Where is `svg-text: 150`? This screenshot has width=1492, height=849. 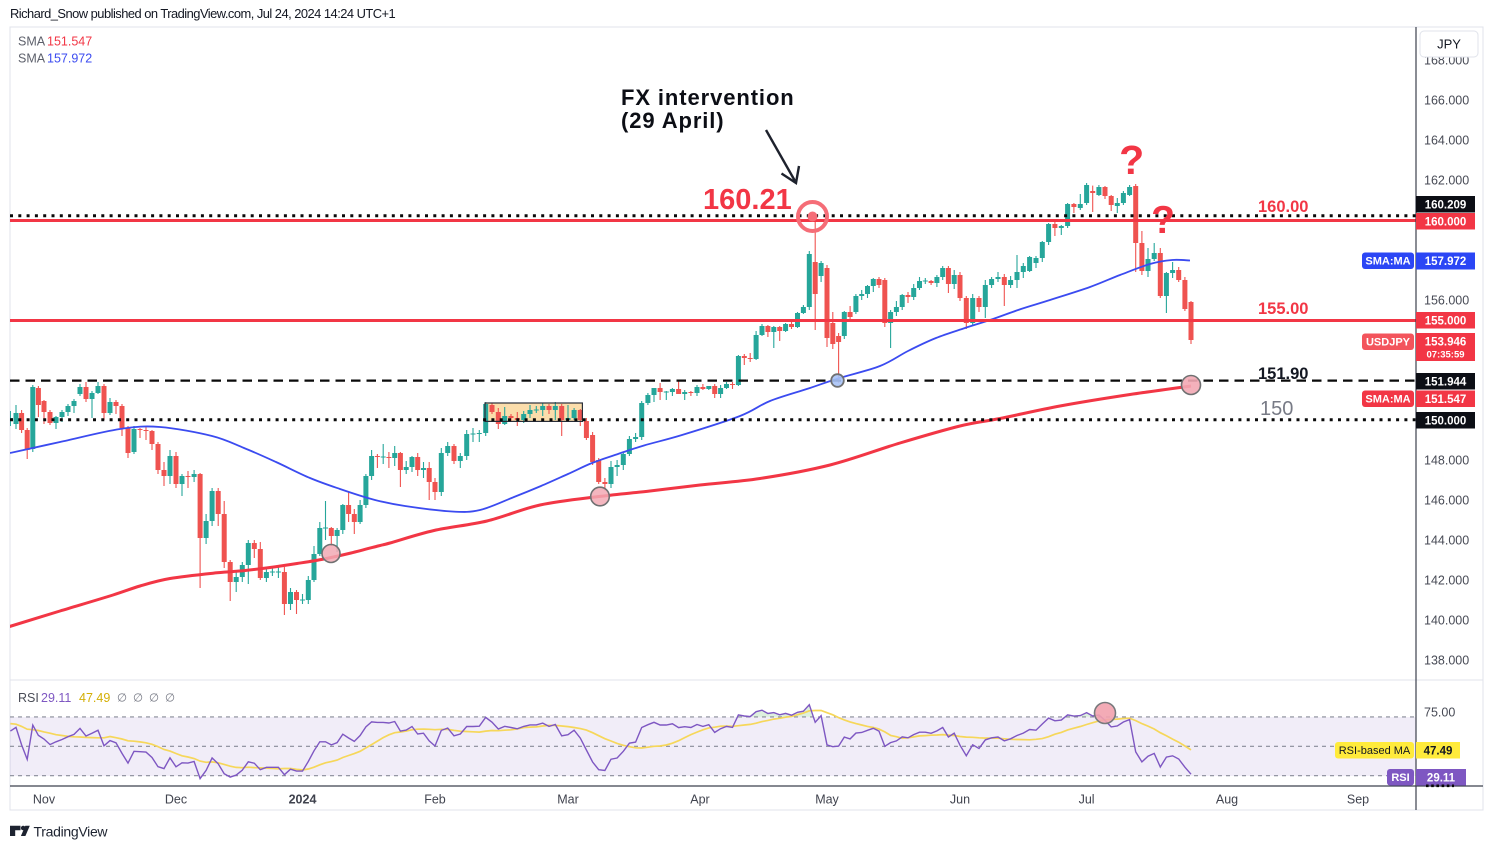
svg-text: 150 is located at coordinates (1276, 409).